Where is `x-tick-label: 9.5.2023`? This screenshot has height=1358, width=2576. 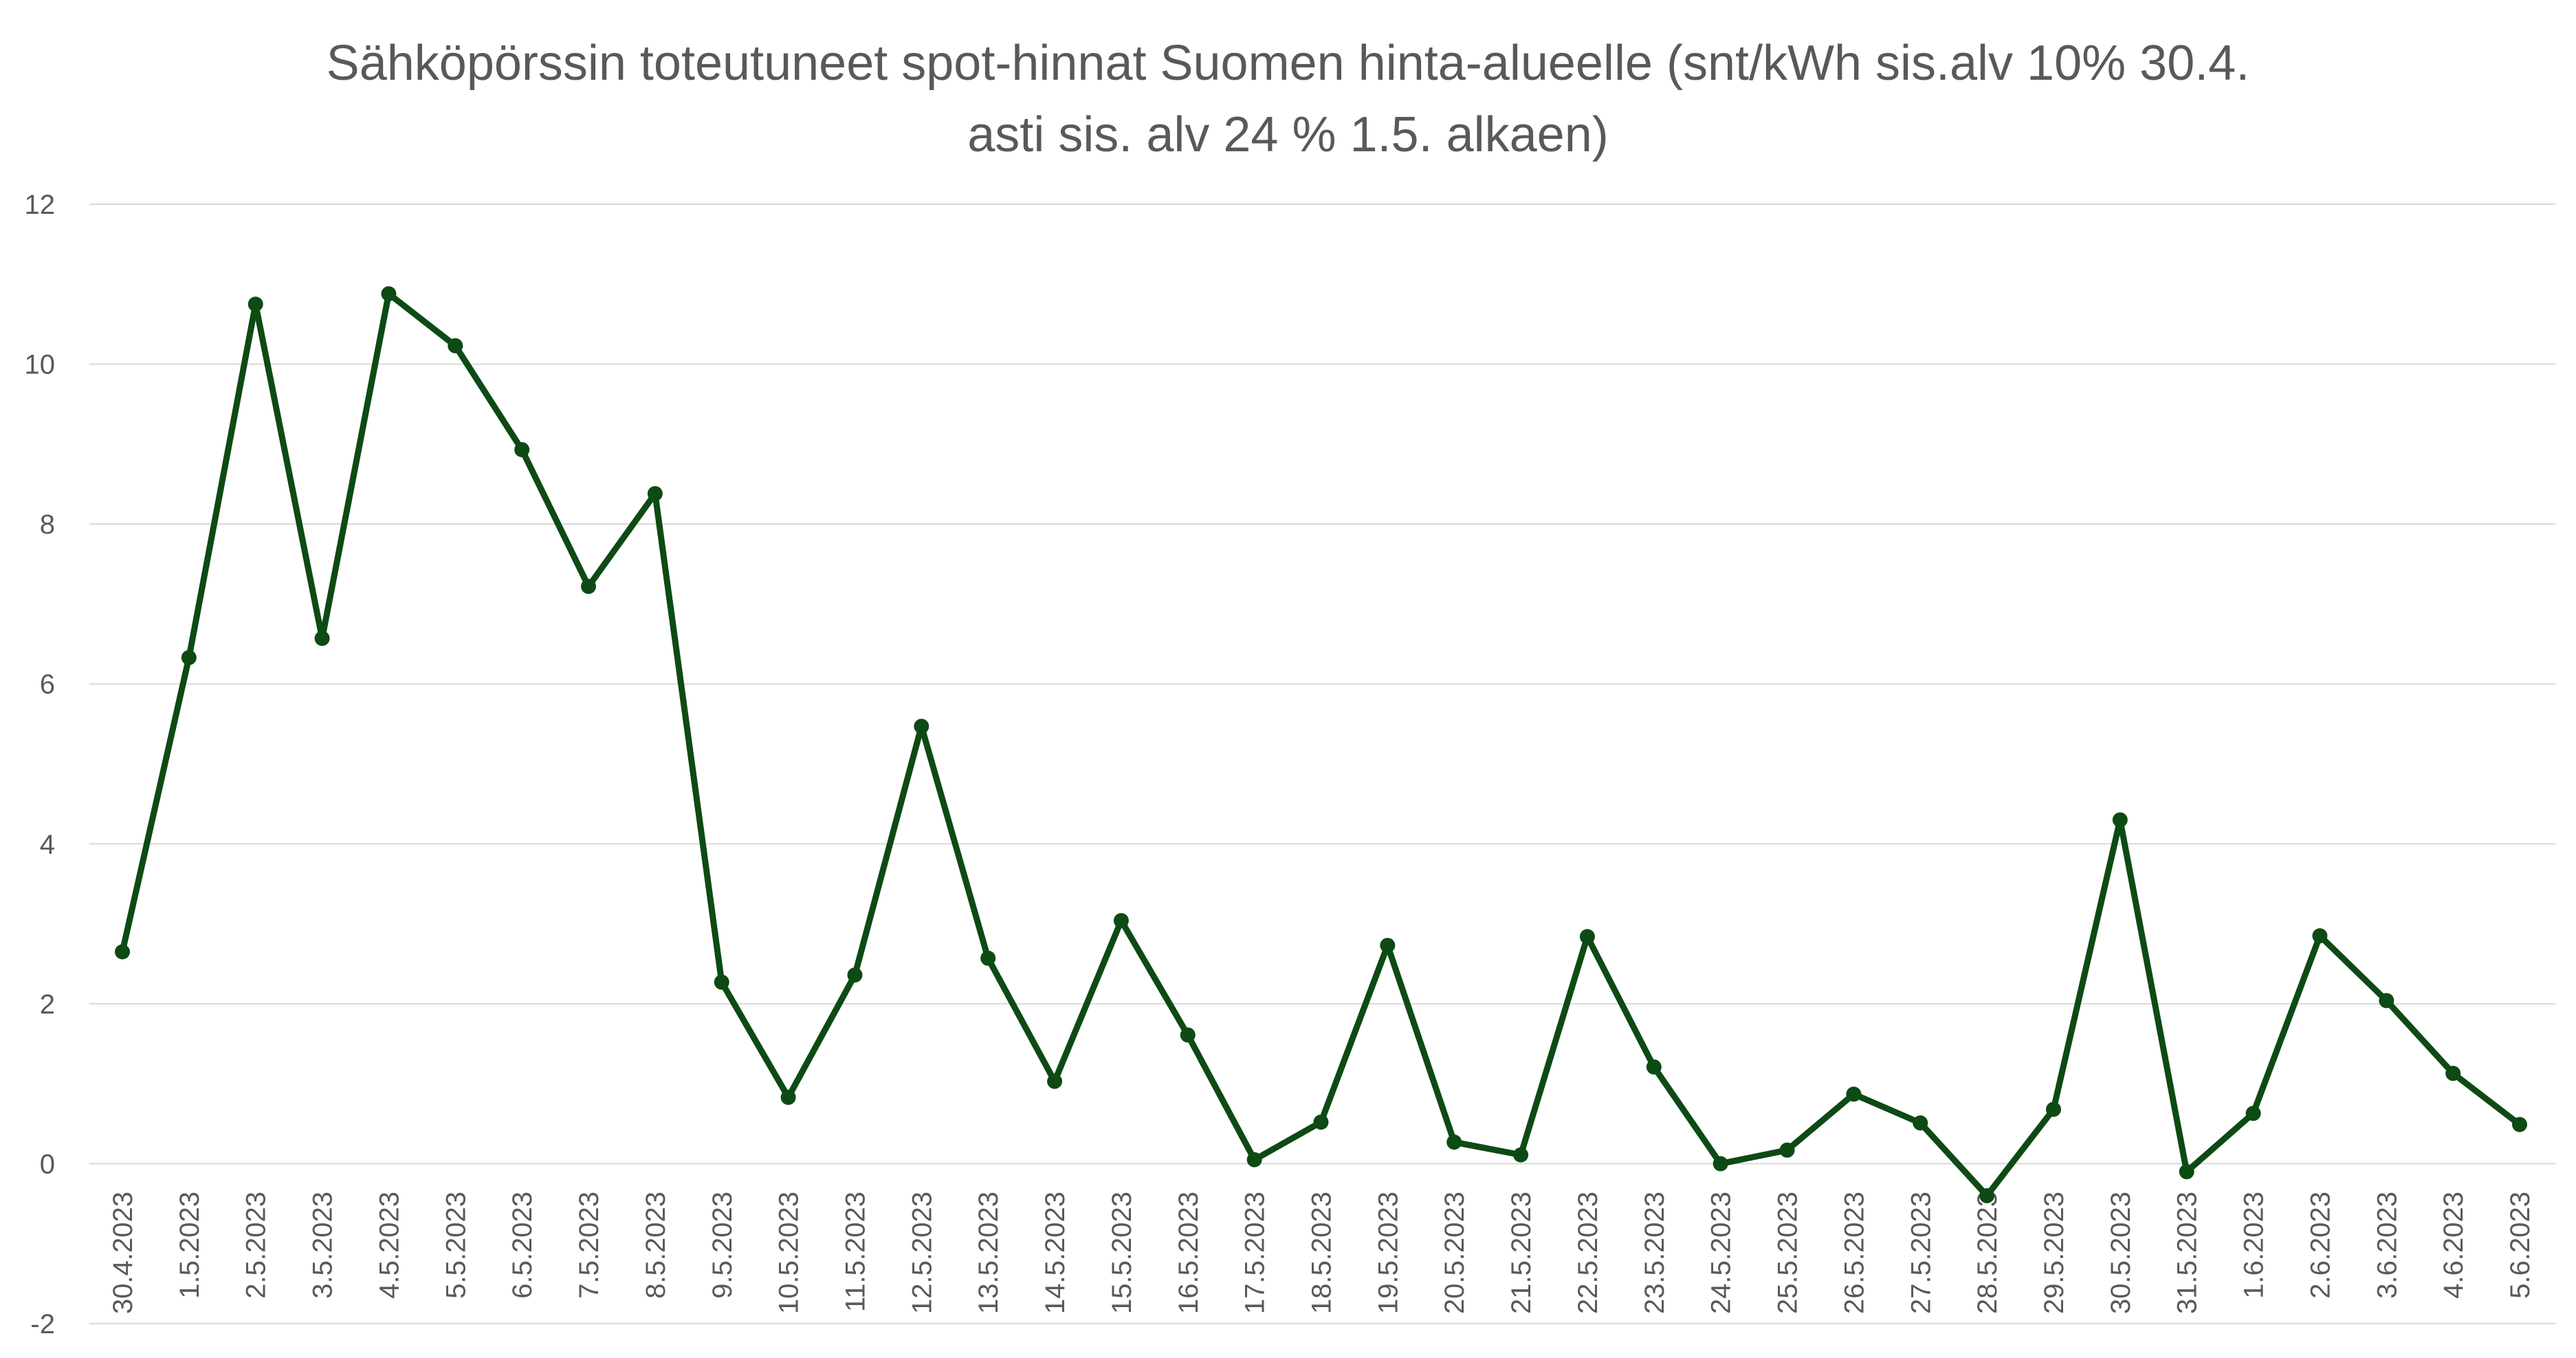
x-tick-label: 9.5.2023 is located at coordinates (722, 1245).